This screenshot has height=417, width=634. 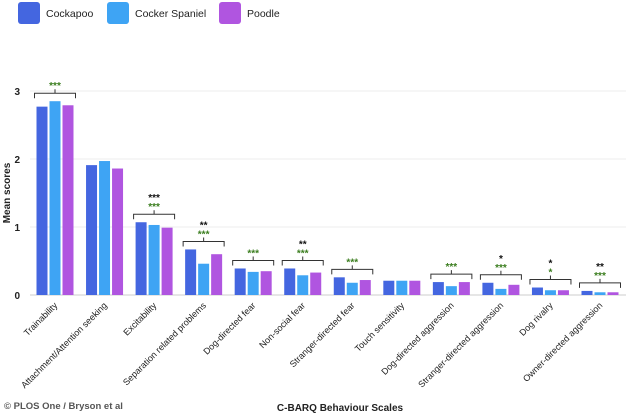 I want to click on significance-green: *, so click(x=551, y=273).